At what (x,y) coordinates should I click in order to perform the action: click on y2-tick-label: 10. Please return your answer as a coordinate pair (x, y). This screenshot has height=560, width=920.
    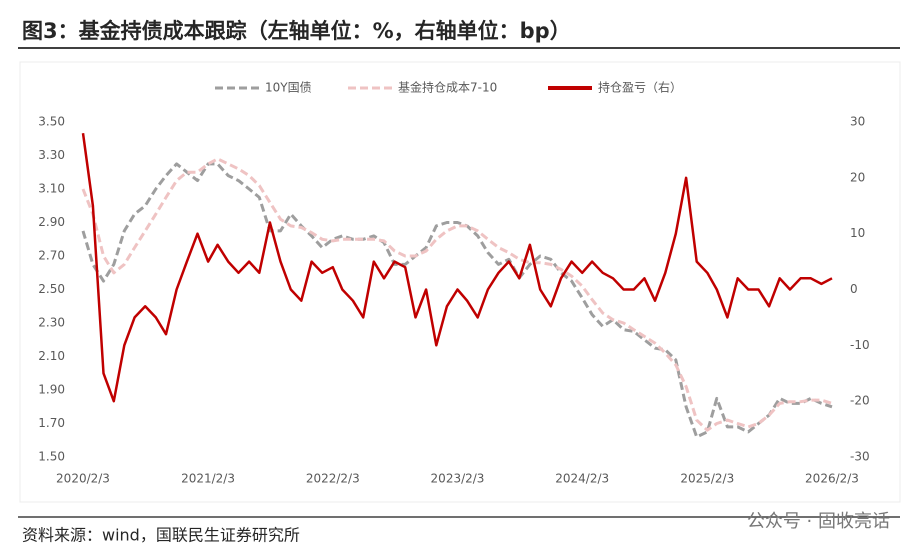
    Looking at the image, I should click on (857, 233).